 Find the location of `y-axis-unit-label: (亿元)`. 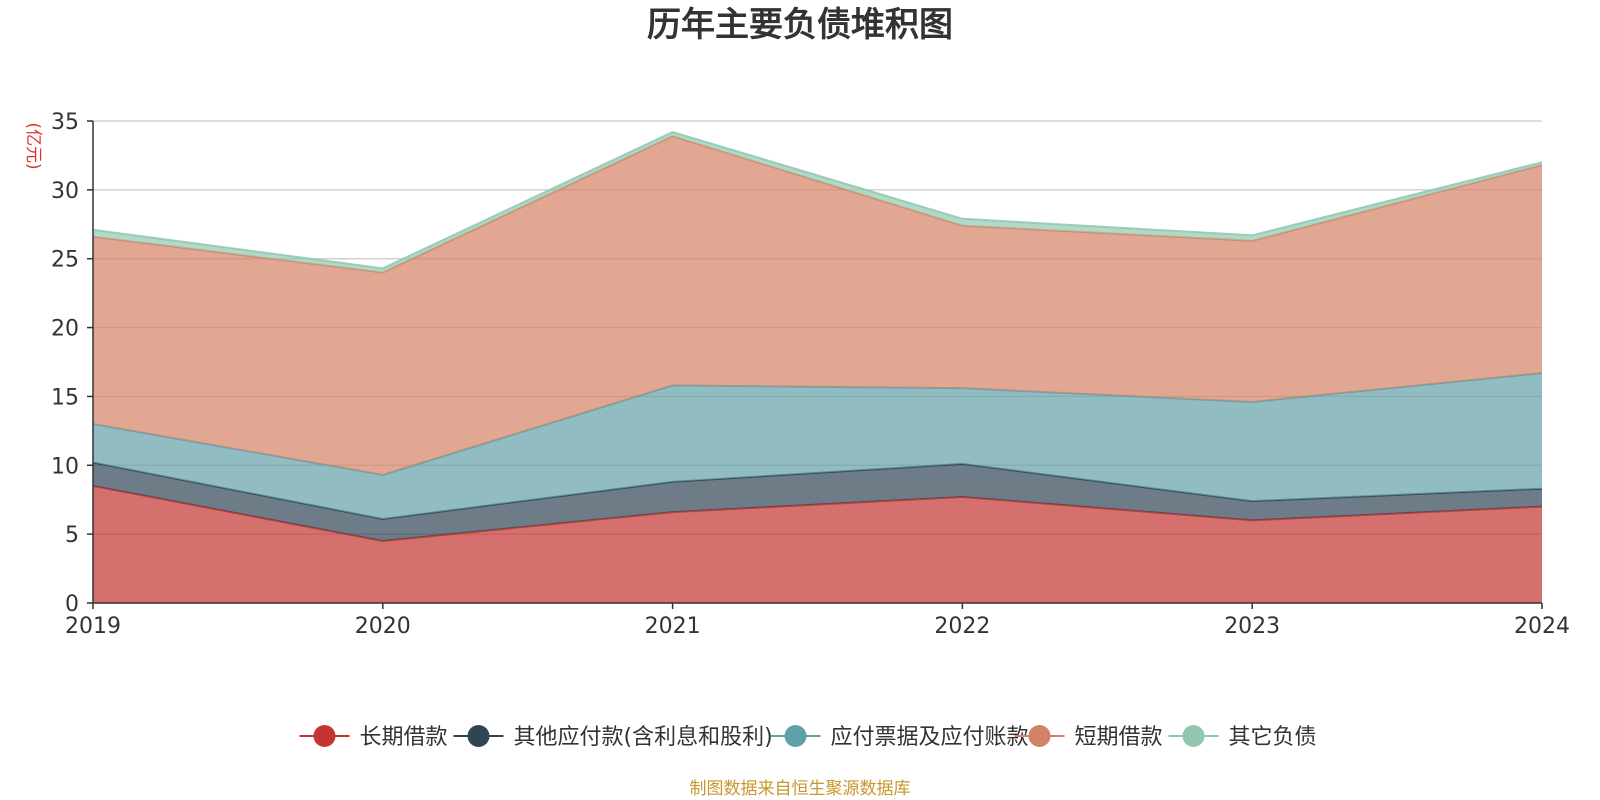

y-axis-unit-label: (亿元) is located at coordinates (33, 145).